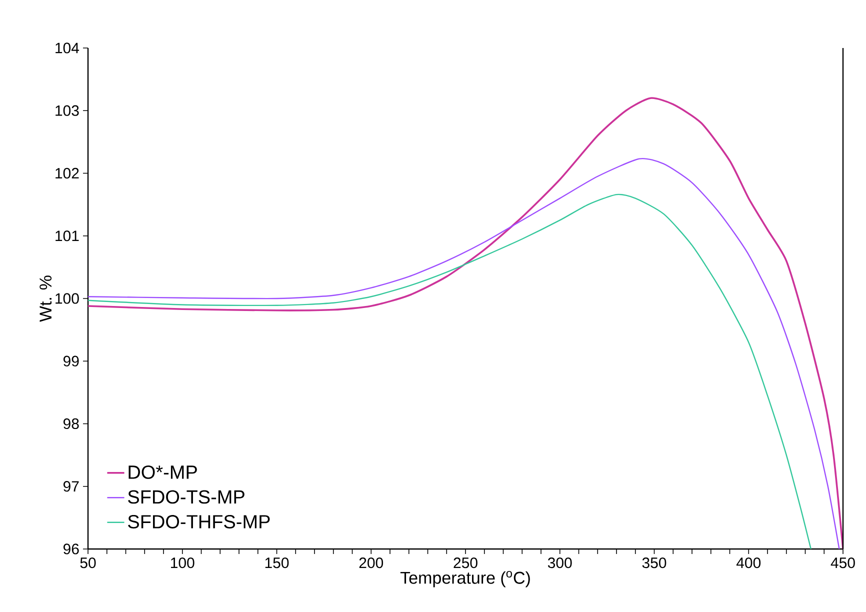 The image size is (866, 612). What do you see at coordinates (186, 497) in the screenshot?
I see `legend-label: SFDO-TS-MP` at bounding box center [186, 497].